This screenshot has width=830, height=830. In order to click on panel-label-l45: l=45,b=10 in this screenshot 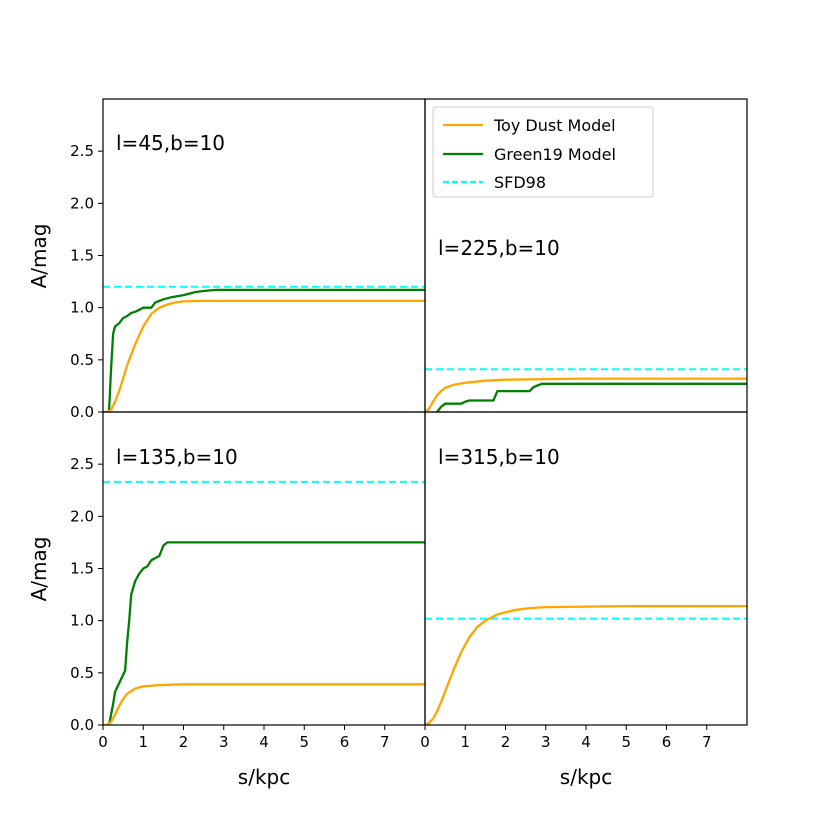, I will do `click(170, 143)`.